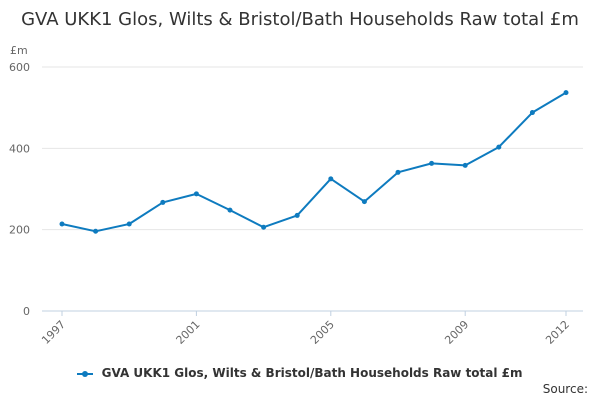  I want to click on y-tick-label: 400, so click(19, 148).